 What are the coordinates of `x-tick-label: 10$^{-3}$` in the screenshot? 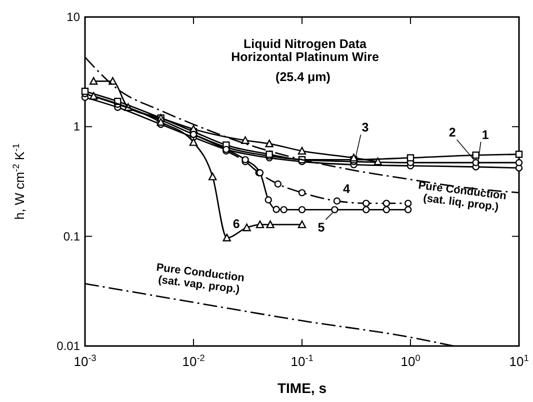 It's located at (85, 361).